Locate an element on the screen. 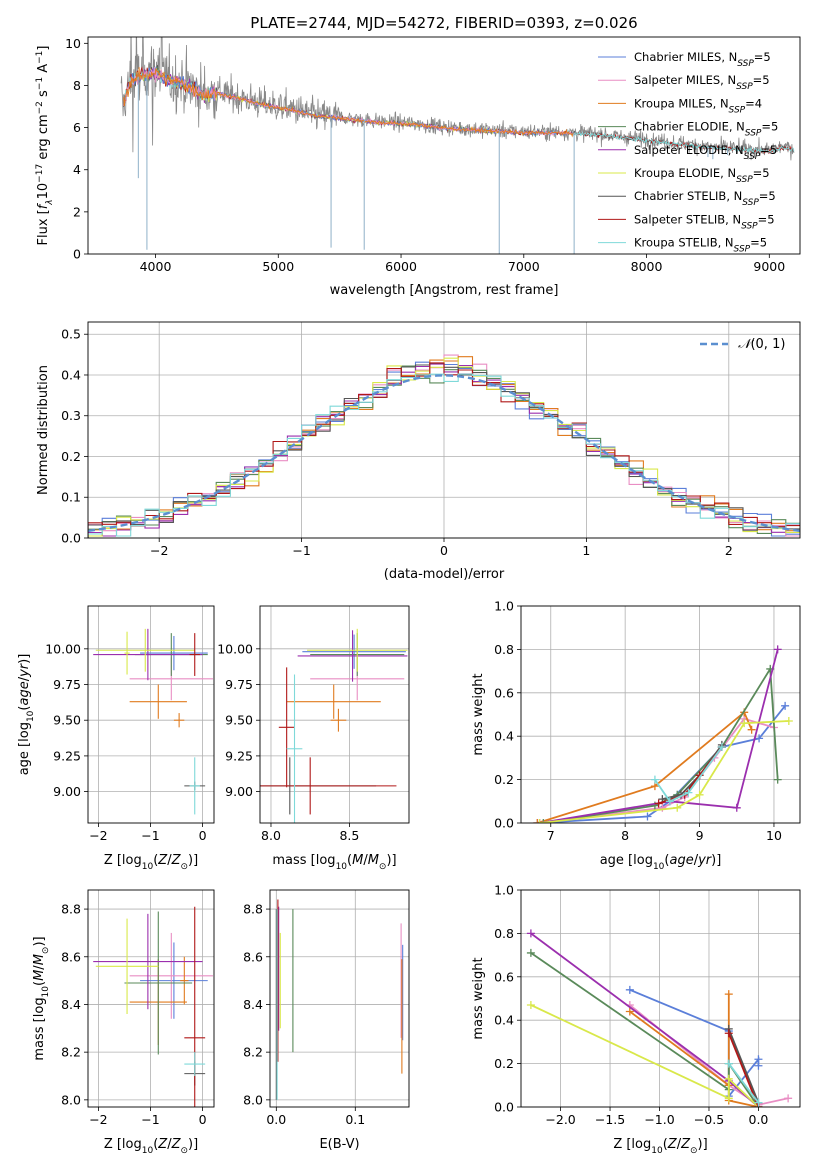  x-tick-label: 9 is located at coordinates (700, 835).